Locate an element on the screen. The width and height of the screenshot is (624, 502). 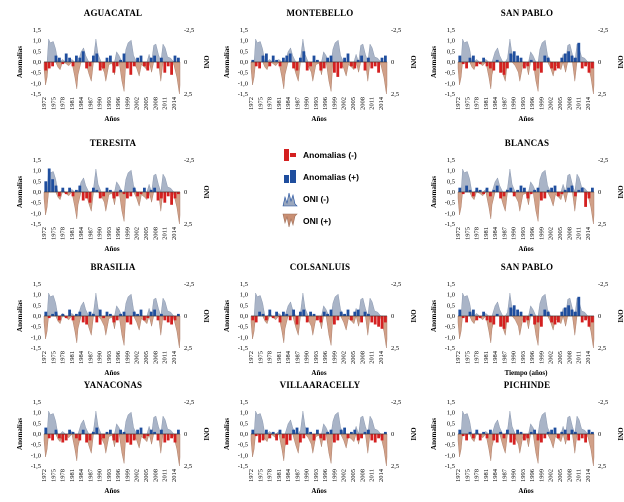
chart-title: SAN PABLO is located at coordinates (527, 267).